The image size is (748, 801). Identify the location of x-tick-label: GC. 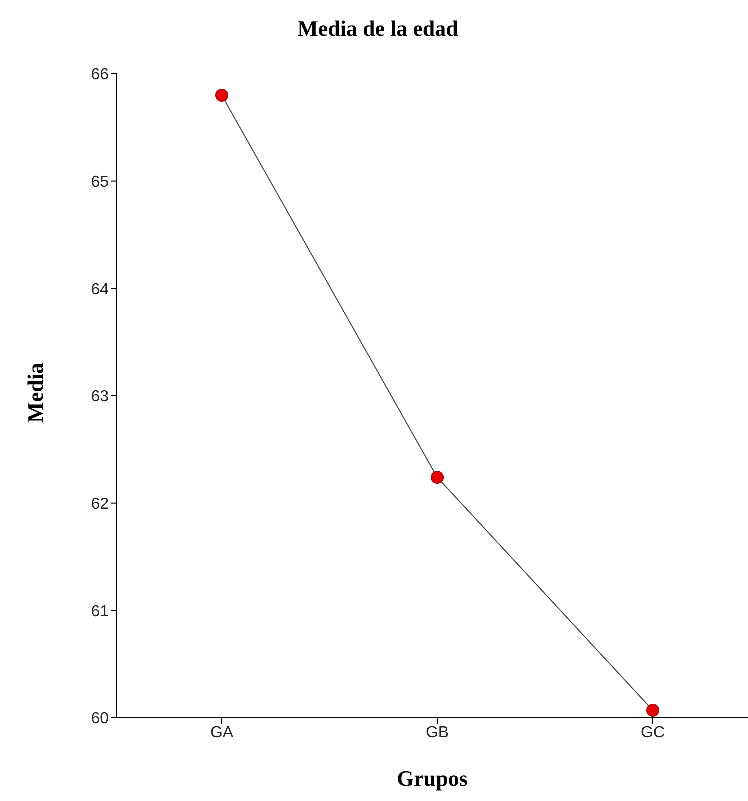
(653, 733).